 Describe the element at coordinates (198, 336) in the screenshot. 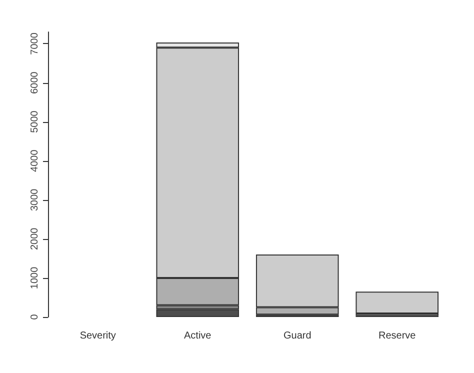

I see `x-tick-label: Active` at that location.